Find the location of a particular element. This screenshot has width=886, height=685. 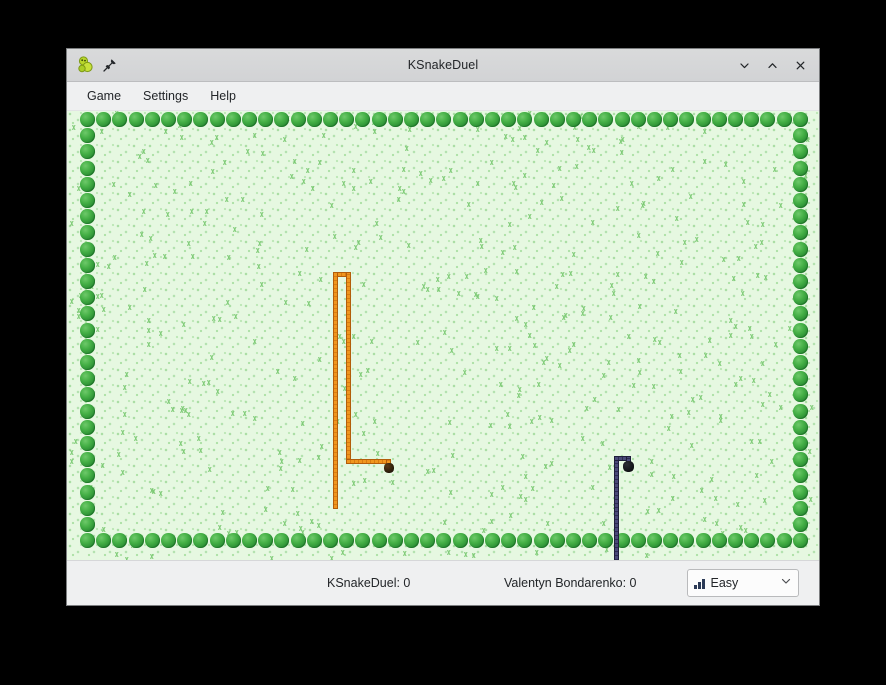

menu-item-help: Help is located at coordinates (223, 96).